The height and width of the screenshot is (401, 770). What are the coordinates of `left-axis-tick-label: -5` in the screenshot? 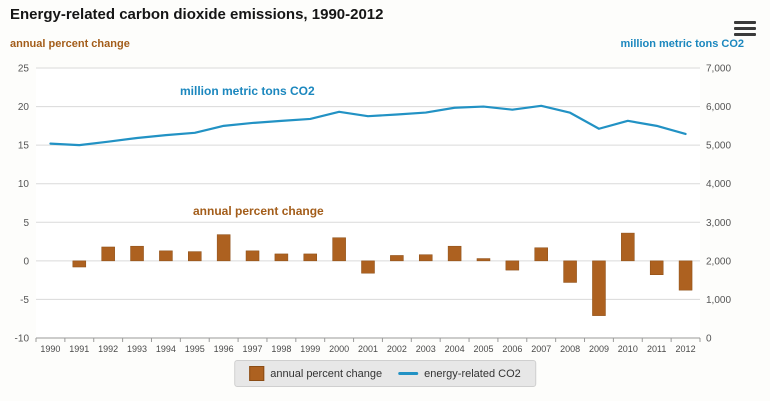 It's located at (24, 300).